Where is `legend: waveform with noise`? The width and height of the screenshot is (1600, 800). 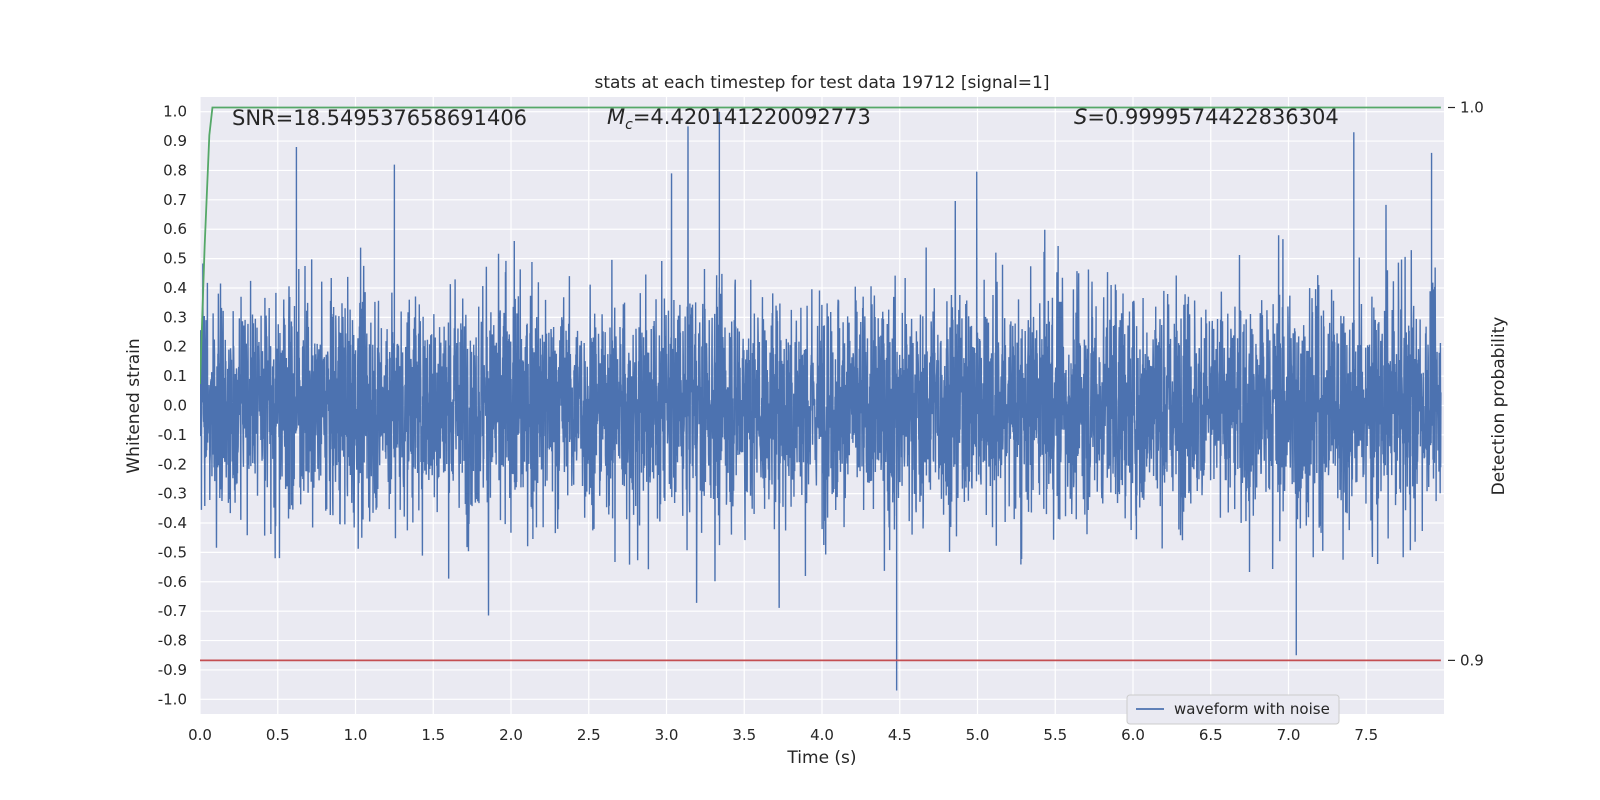
legend: waveform with noise is located at coordinates (1233, 709).